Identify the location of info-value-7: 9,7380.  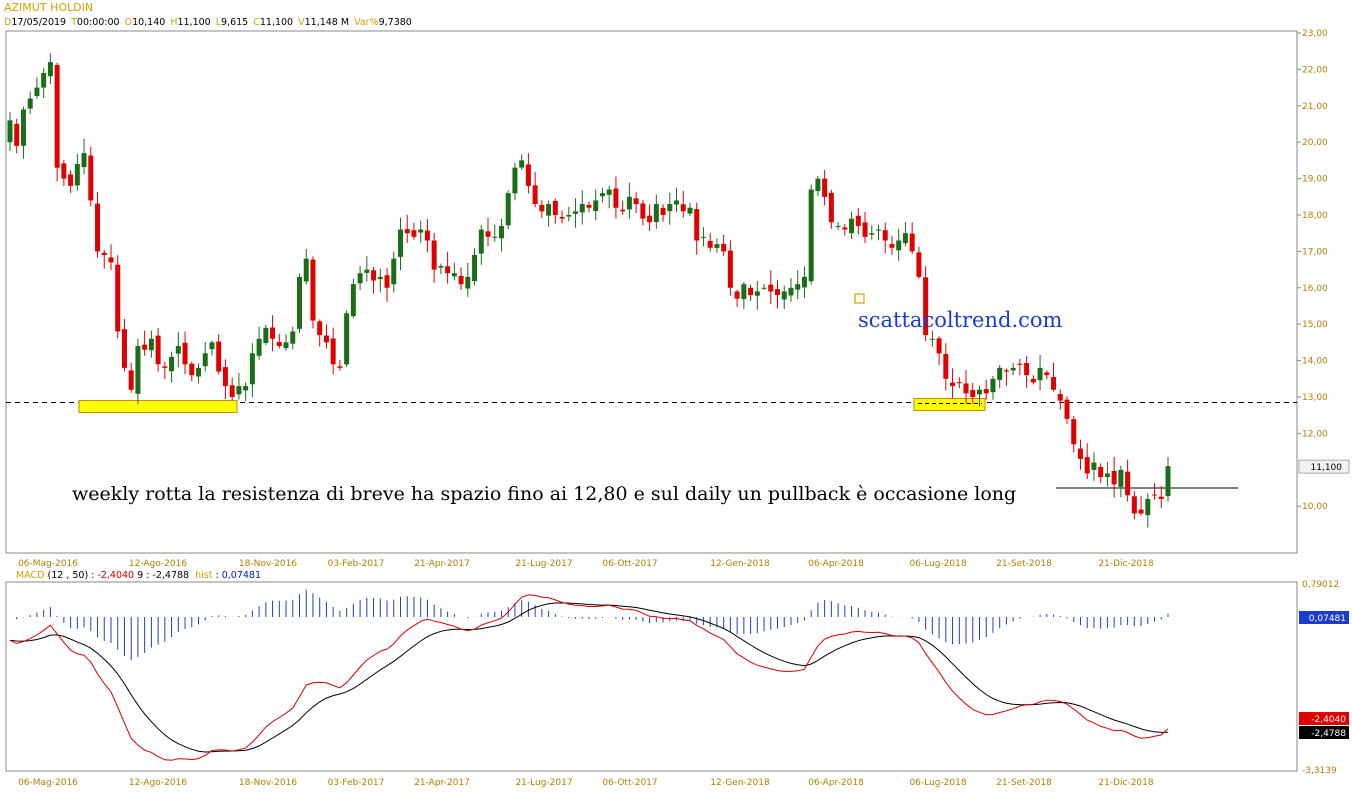
(395, 22).